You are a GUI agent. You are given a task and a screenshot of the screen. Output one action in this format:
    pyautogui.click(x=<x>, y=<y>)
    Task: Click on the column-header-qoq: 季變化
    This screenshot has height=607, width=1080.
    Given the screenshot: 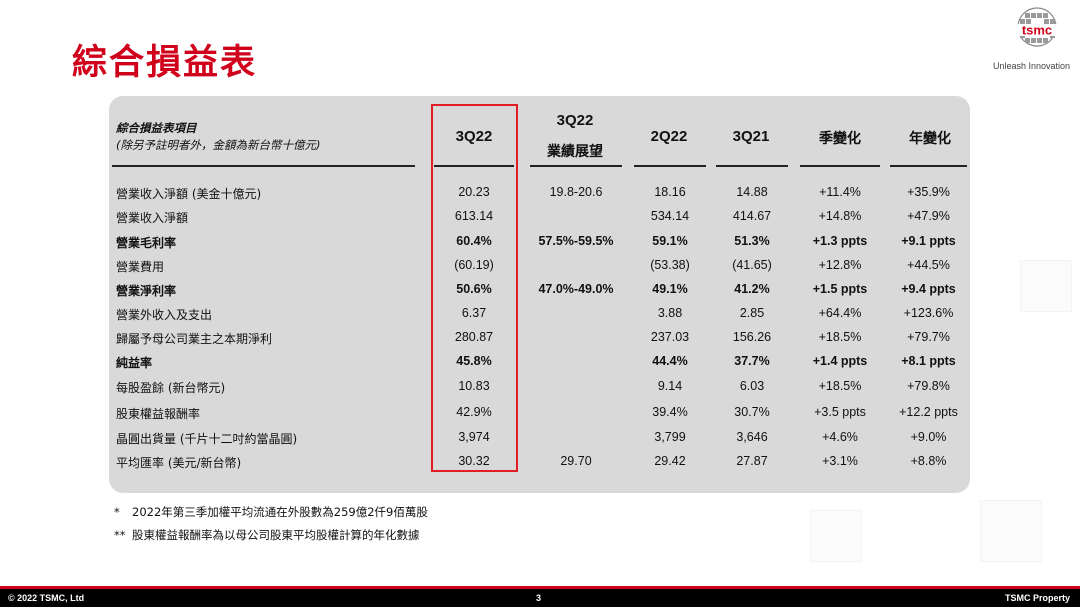 What is the action you would take?
    pyautogui.click(x=840, y=139)
    